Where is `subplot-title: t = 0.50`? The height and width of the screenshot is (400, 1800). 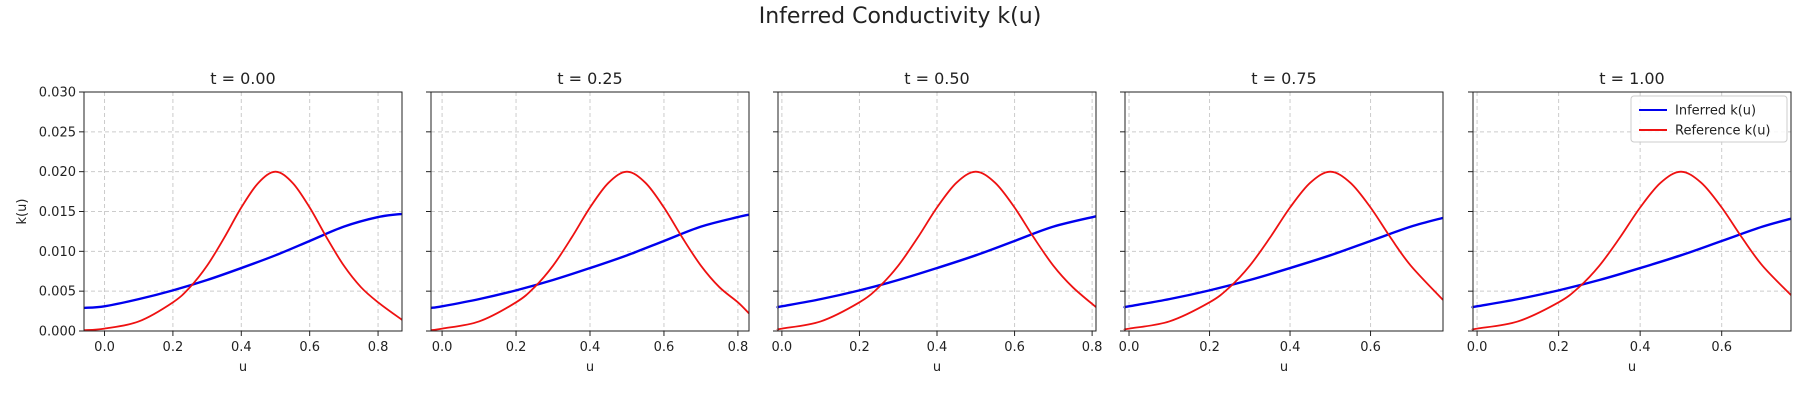
subplot-title: t = 0.50 is located at coordinates (936, 78).